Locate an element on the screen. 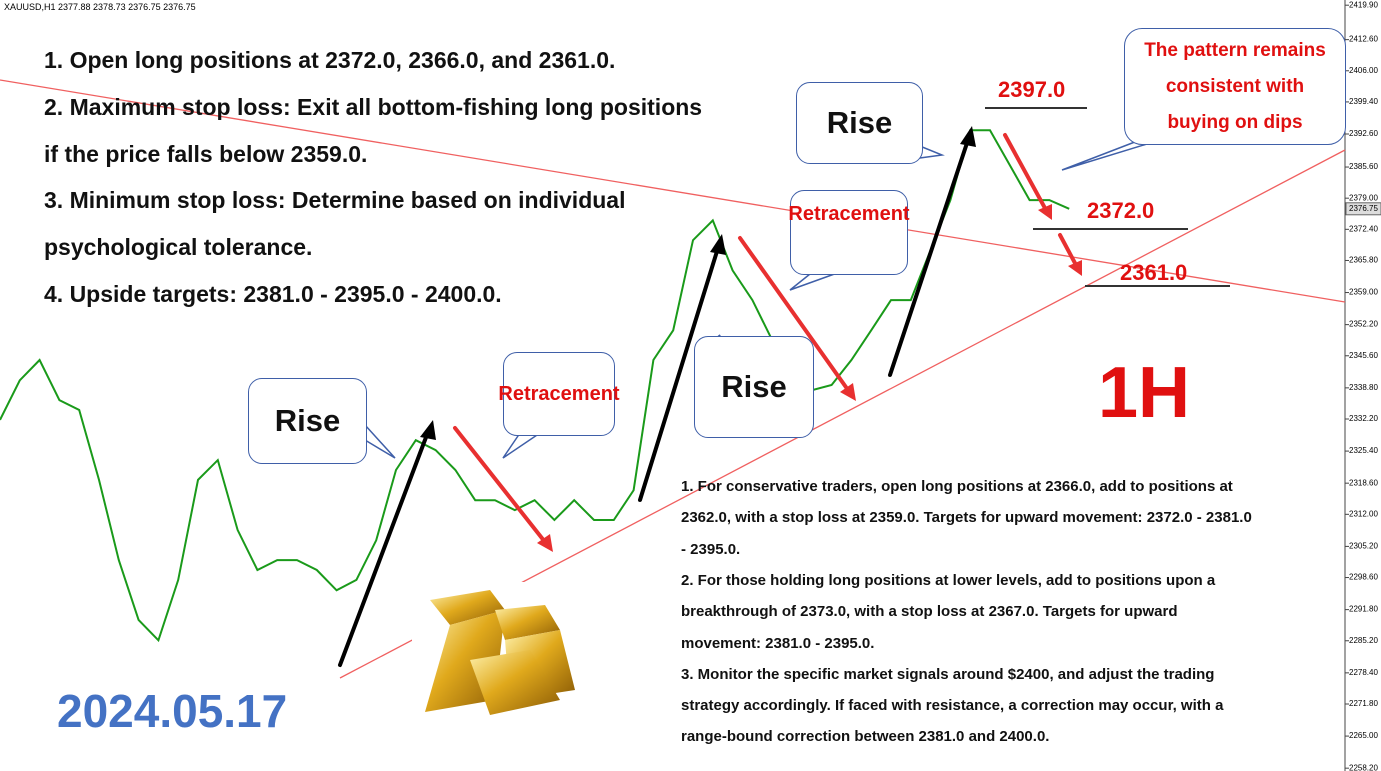 This screenshot has height=771, width=1381. date: 2024.05.17 is located at coordinates (172, 711).